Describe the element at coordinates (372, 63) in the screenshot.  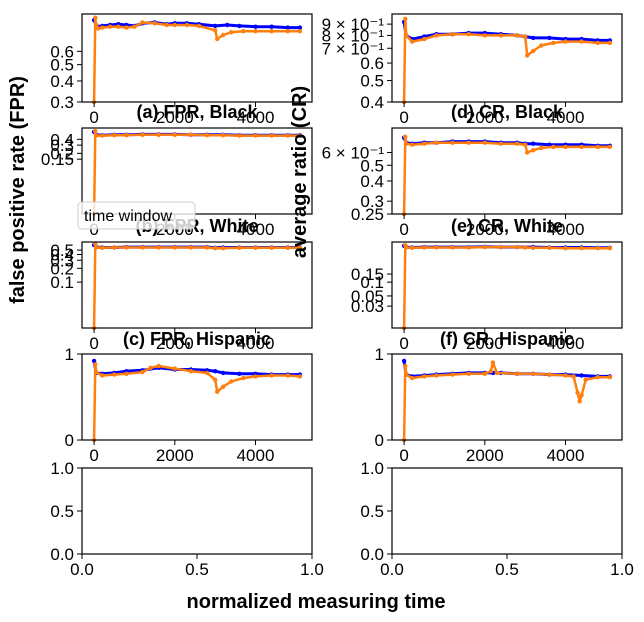
I see `y-tick-label: 0.6` at that location.